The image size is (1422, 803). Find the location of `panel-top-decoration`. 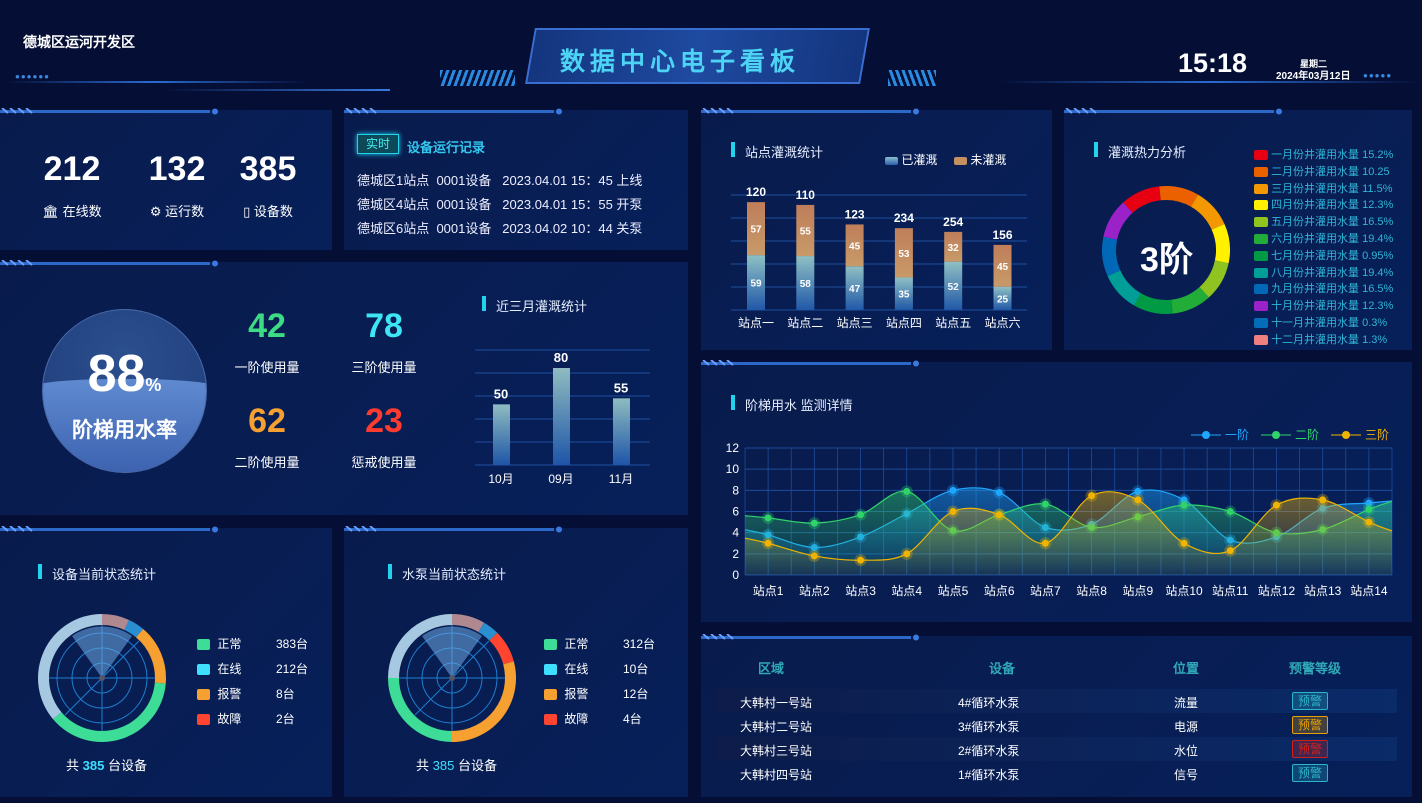

panel-top-decoration is located at coordinates (810, 637).